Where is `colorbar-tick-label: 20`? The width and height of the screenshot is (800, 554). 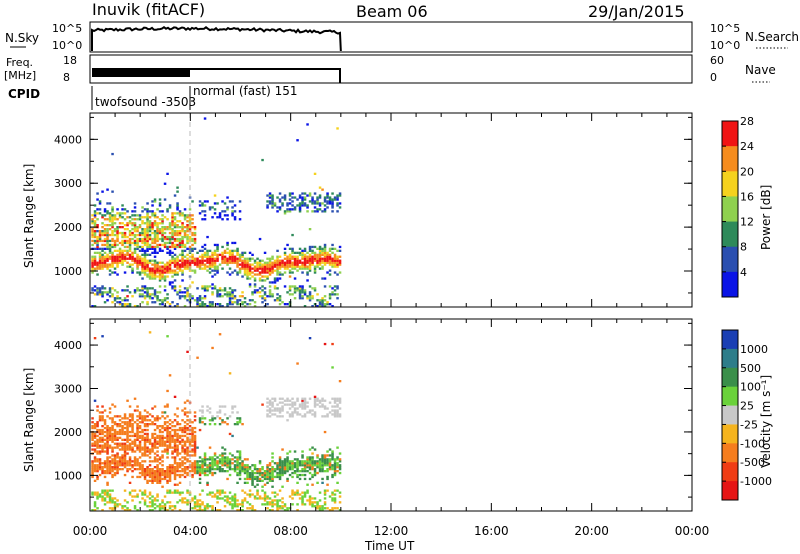 colorbar-tick-label: 20 is located at coordinates (747, 171).